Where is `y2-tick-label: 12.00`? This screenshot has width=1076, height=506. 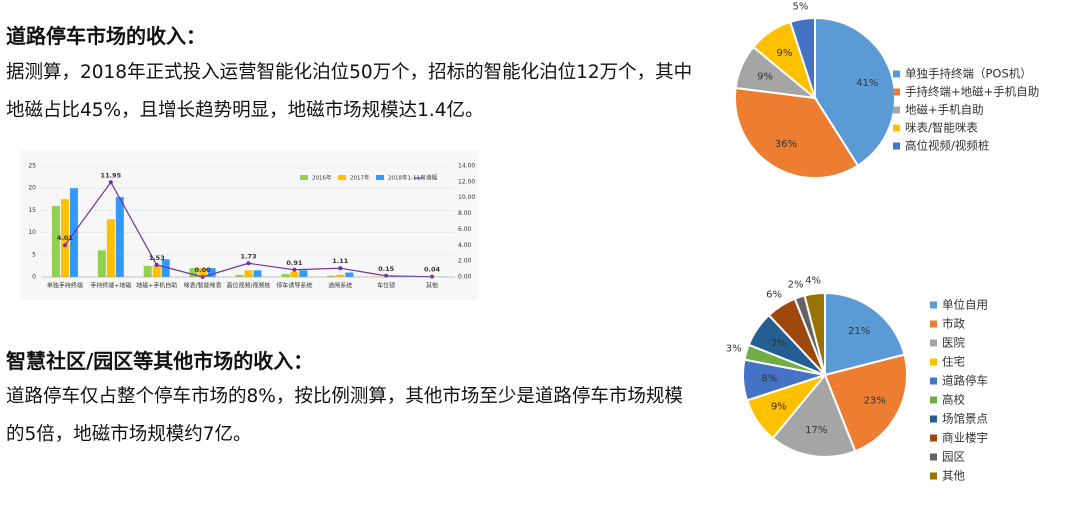
y2-tick-label: 12.00 is located at coordinates (466, 181).